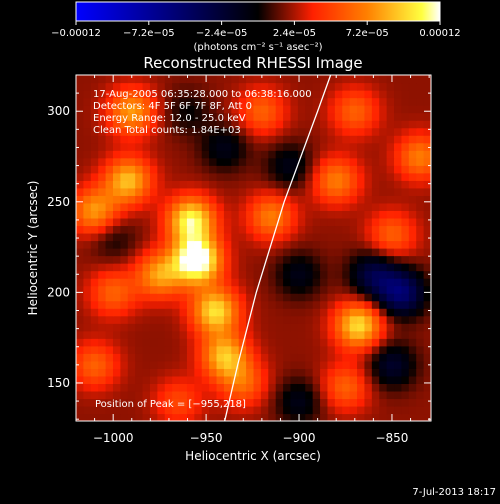 The width and height of the screenshot is (500, 504). I want to click on colorbar-tick-label: 0.00012, so click(439, 33).